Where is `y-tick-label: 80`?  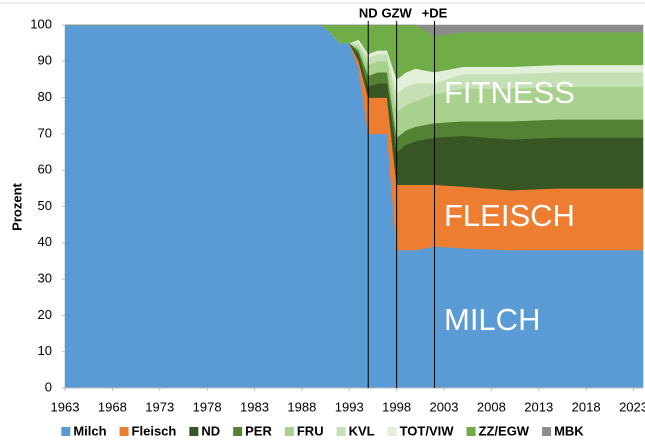
y-tick-label: 80 is located at coordinates (45, 96).